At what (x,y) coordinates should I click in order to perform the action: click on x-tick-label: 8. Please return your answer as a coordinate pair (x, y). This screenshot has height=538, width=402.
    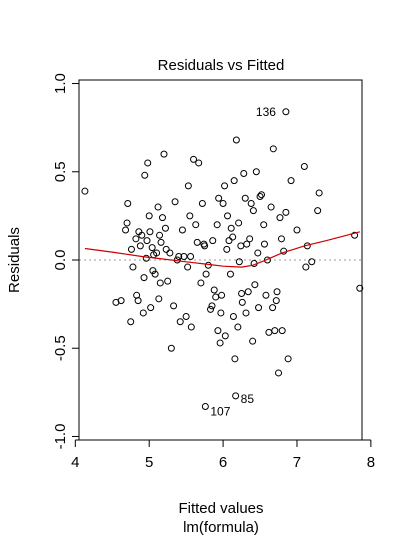
    Looking at the image, I should click on (371, 462).